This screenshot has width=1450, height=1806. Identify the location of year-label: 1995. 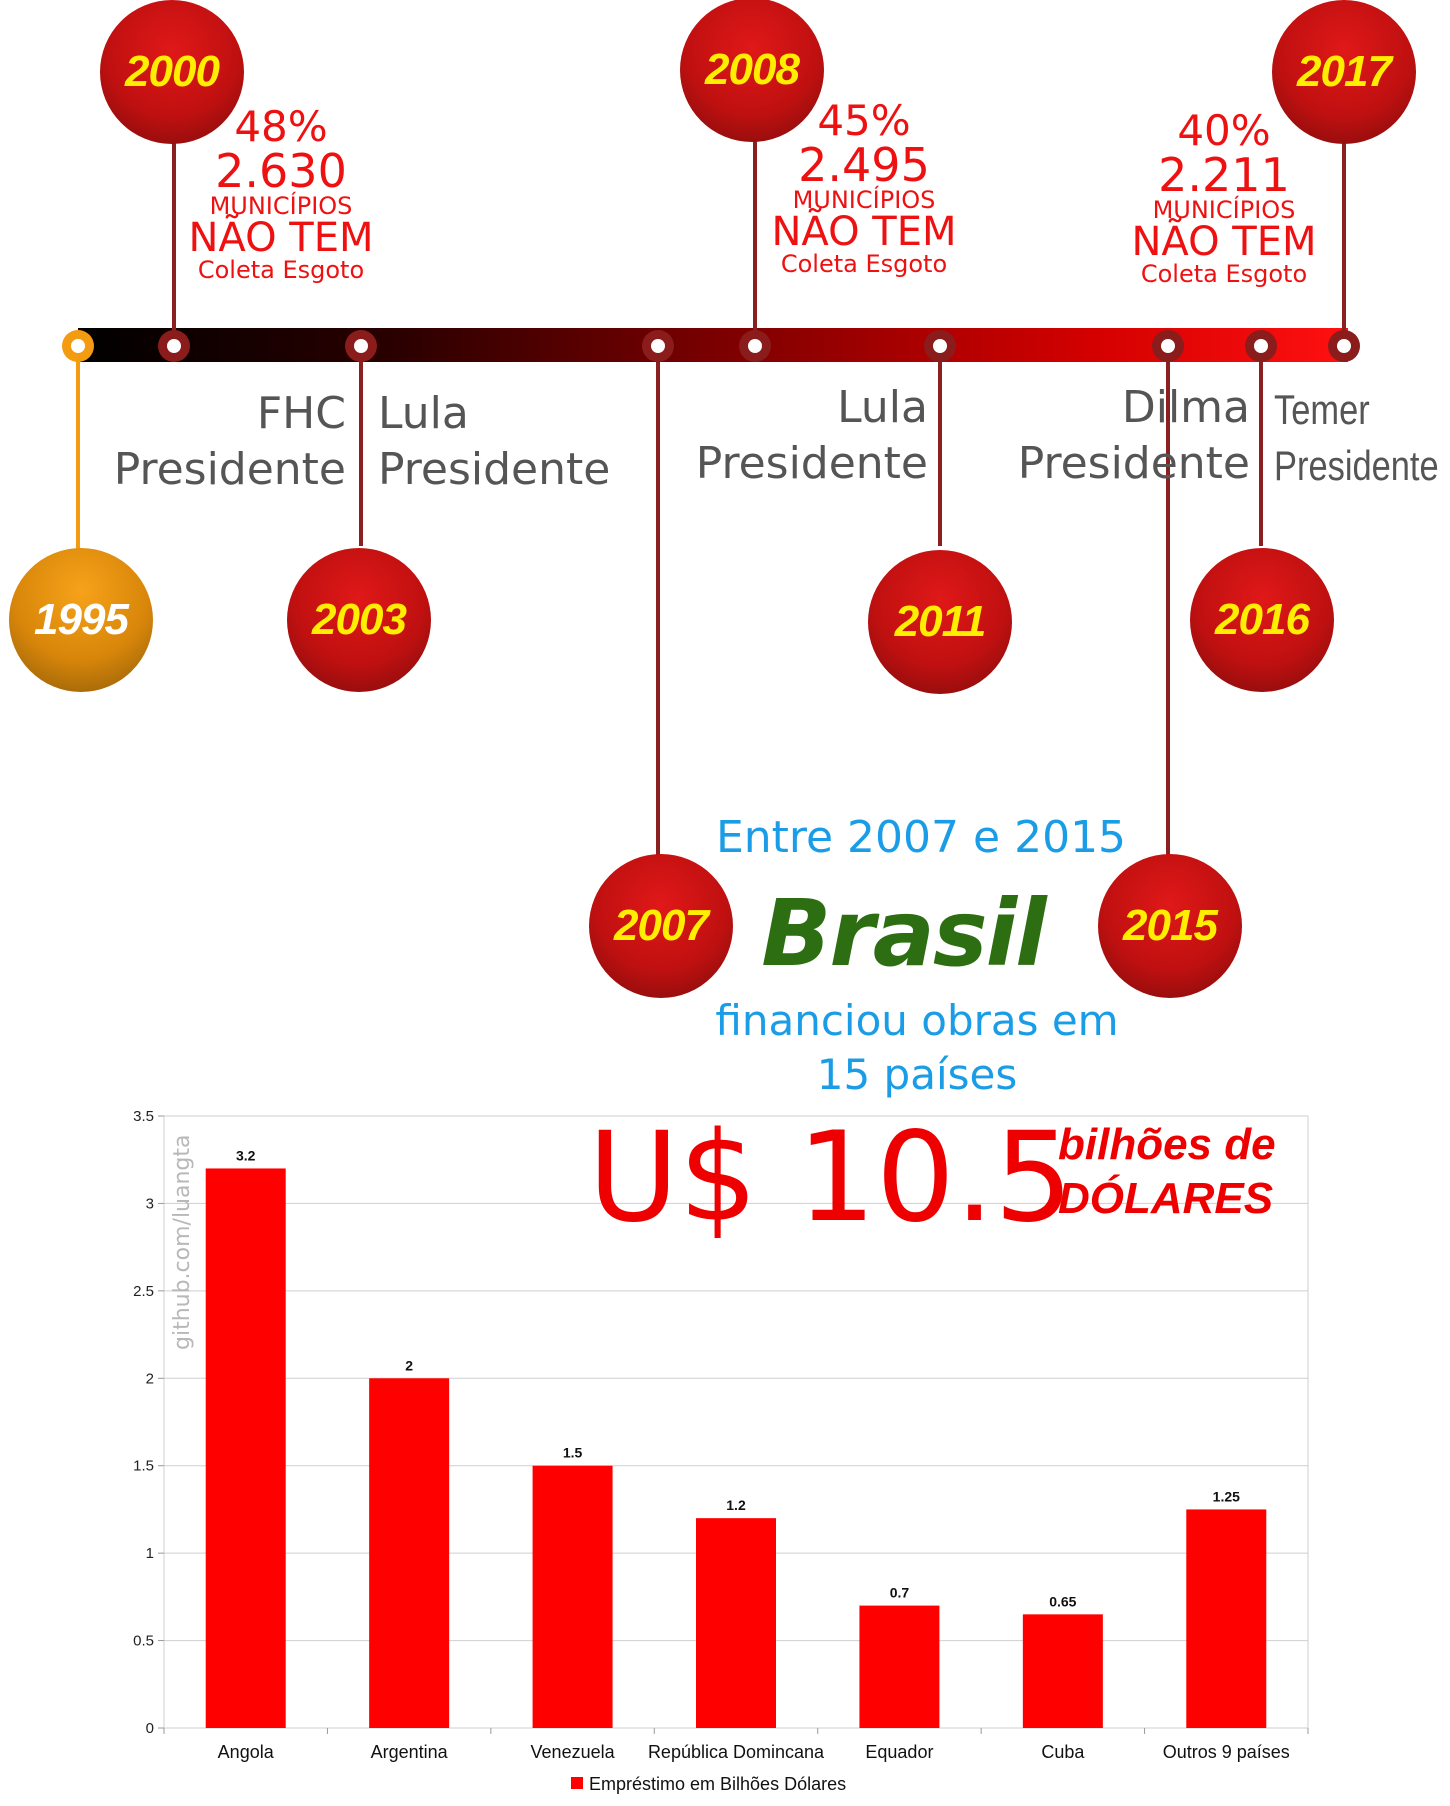
(81, 619).